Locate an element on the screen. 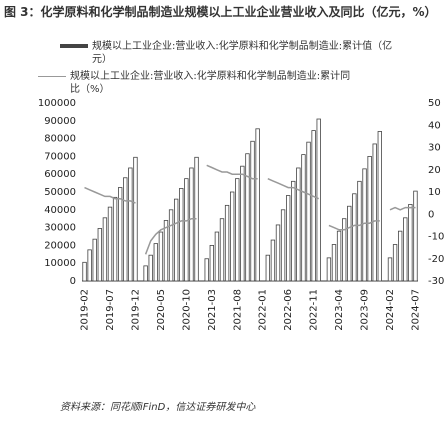 Image resolution: width=446 pixels, height=422 pixels. x-tick-label: 2022-01 is located at coordinates (263, 310).